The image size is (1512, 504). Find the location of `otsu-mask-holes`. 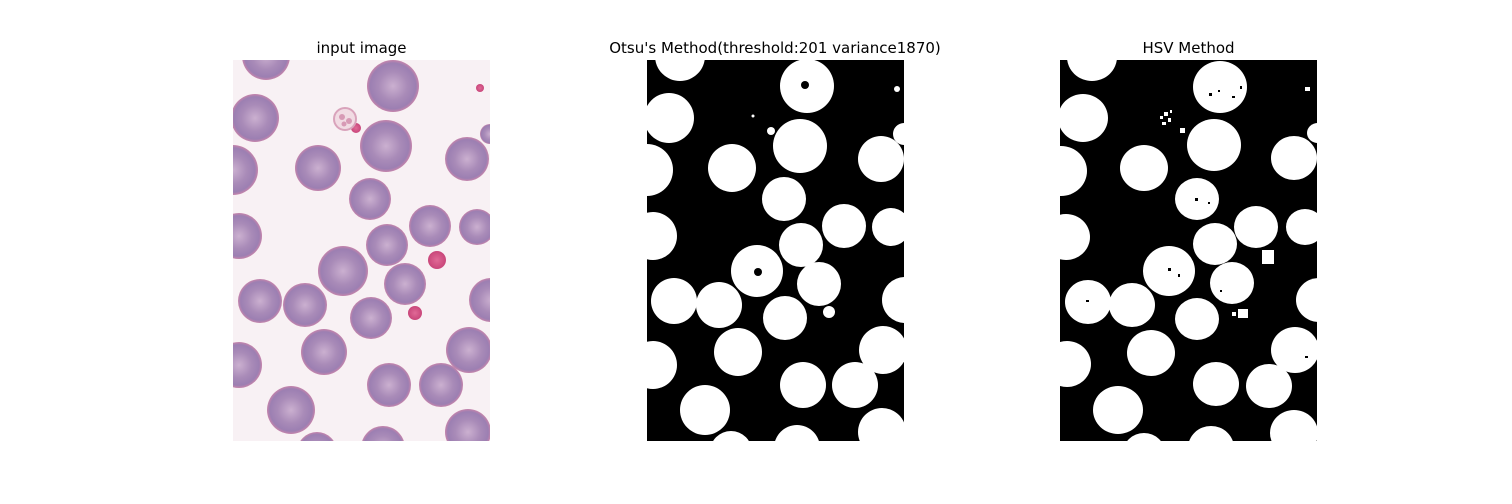

otsu-mask-holes is located at coordinates (781, 178).